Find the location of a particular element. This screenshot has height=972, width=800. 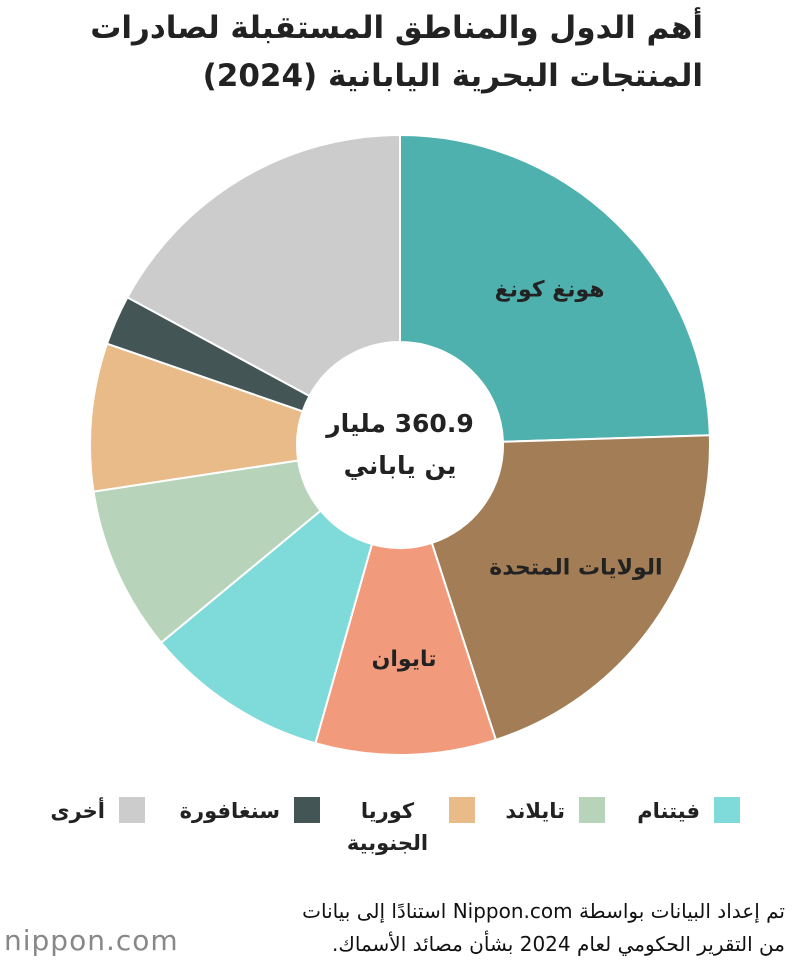

title-line: المنتجات البحرية اليابانية (2024) is located at coordinates (452, 76).